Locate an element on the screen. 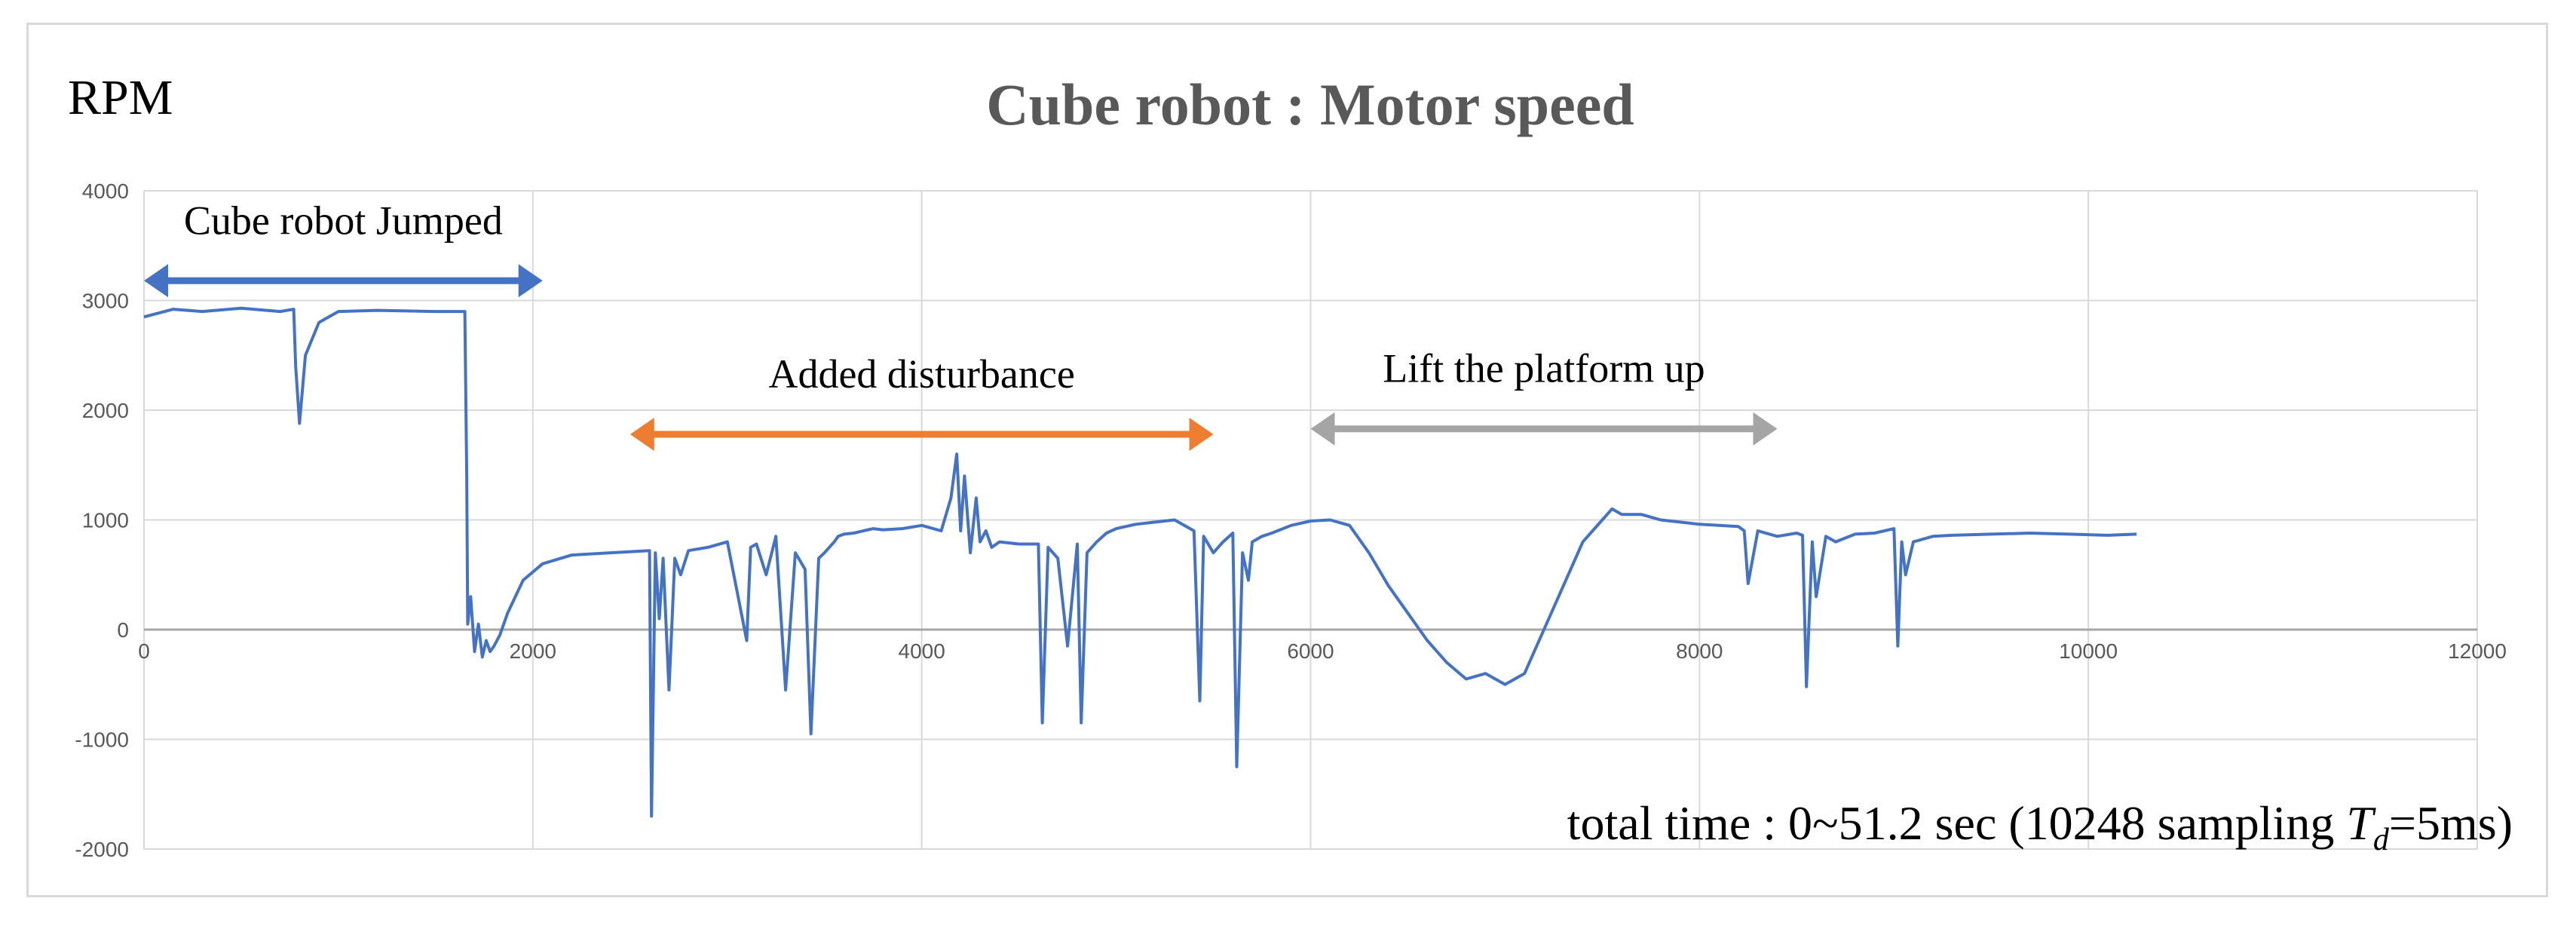 Image resolution: width=2576 pixels, height=935 pixels. annotation-arrows is located at coordinates (961, 358).